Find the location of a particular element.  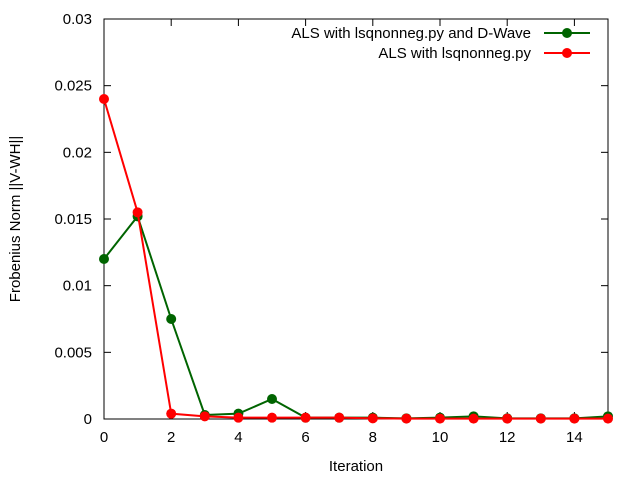

y-tick-label: 0.03 is located at coordinates (77, 19).